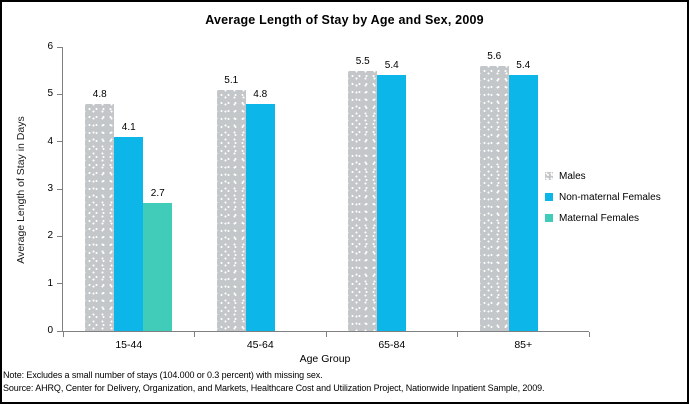 Image resolution: width=689 pixels, height=404 pixels. Describe the element at coordinates (21, 190) in the screenshot. I see `y-axis-title: Average Length of Stay in Days` at that location.